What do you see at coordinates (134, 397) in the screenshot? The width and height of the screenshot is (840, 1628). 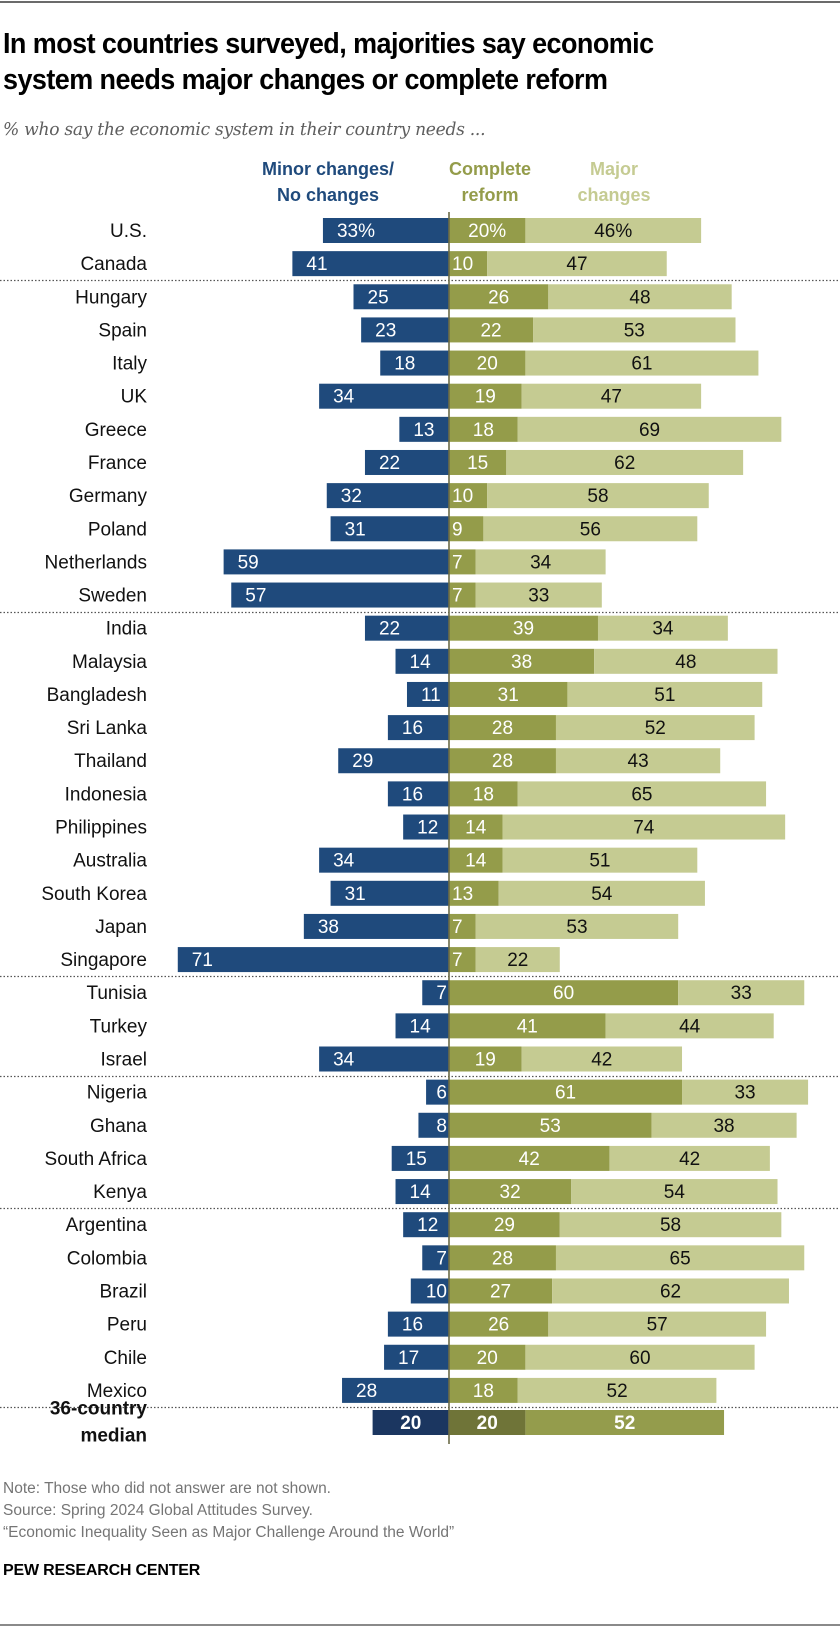 I see `country-label: UK` at bounding box center [134, 397].